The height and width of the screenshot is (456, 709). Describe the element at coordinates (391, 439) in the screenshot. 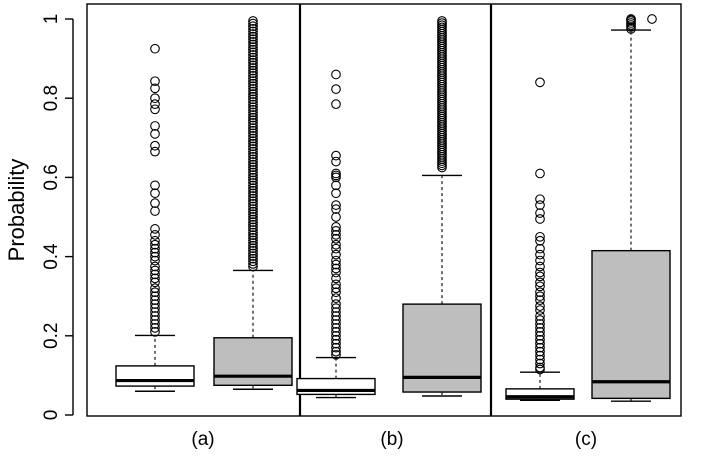

I see `panel-label: (b)` at that location.